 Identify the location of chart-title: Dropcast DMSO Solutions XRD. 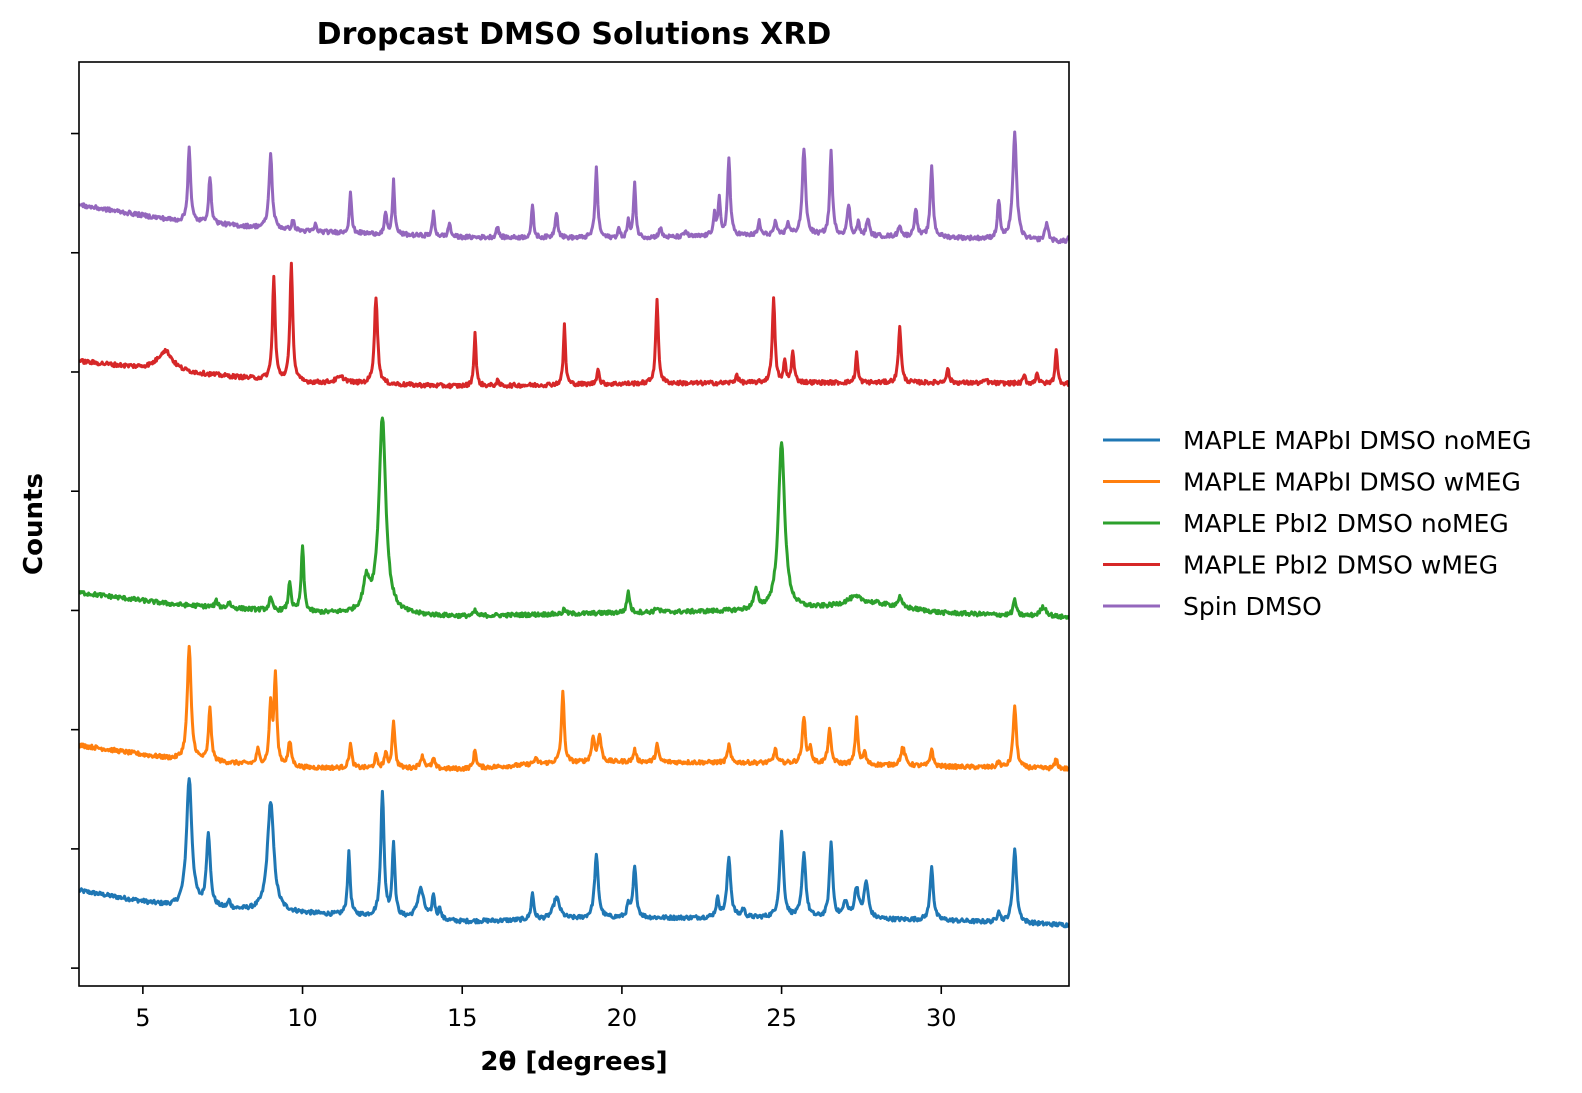
(574, 34).